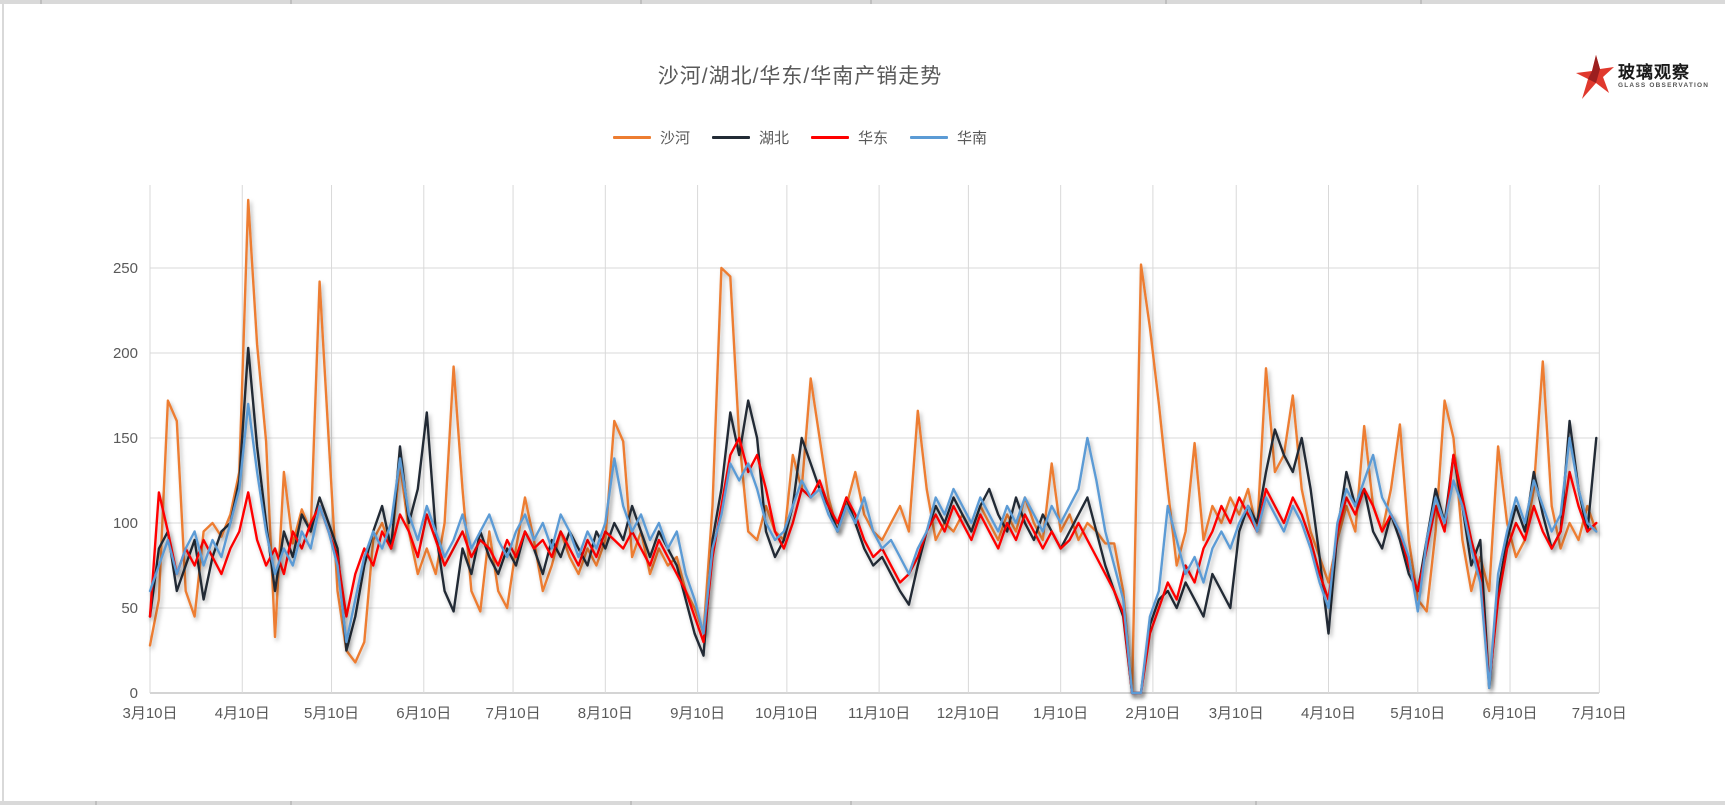 Image resolution: width=1725 pixels, height=805 pixels. What do you see at coordinates (1595, 77) in the screenshot?
I see `logo-star-icon` at bounding box center [1595, 77].